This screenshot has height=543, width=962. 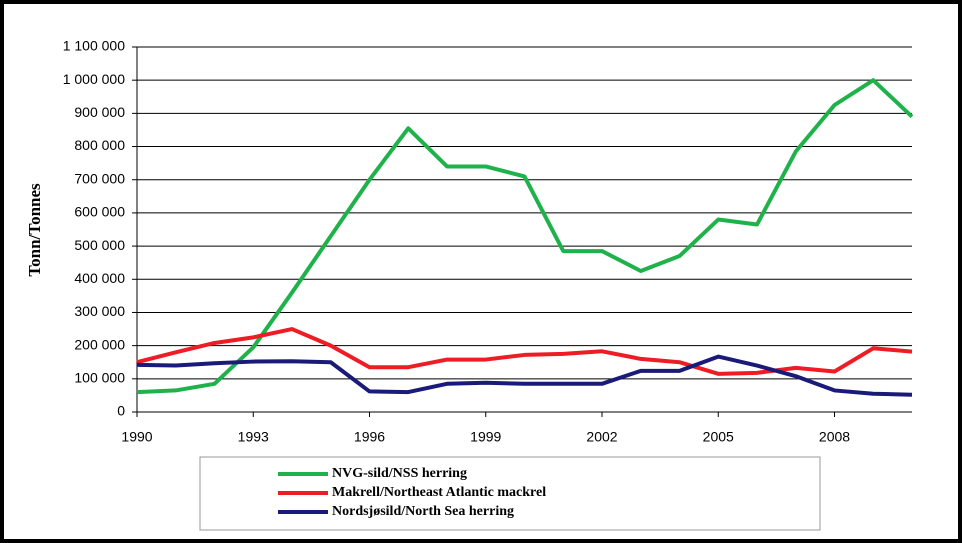 What do you see at coordinates (253, 437) in the screenshot?
I see `x-tick-label: 1993` at bounding box center [253, 437].